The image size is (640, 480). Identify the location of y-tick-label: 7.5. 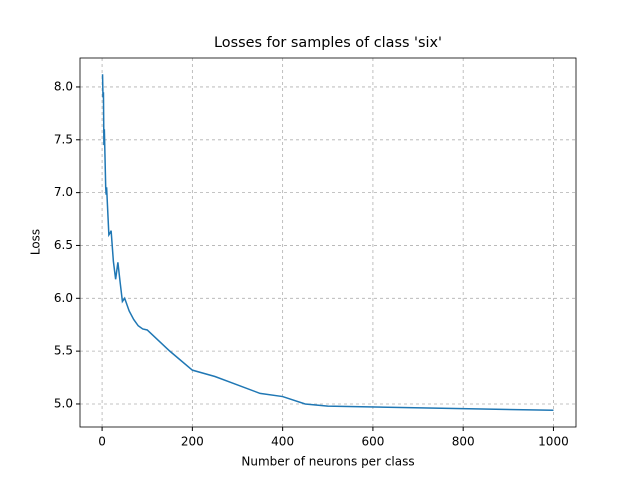
(63, 139).